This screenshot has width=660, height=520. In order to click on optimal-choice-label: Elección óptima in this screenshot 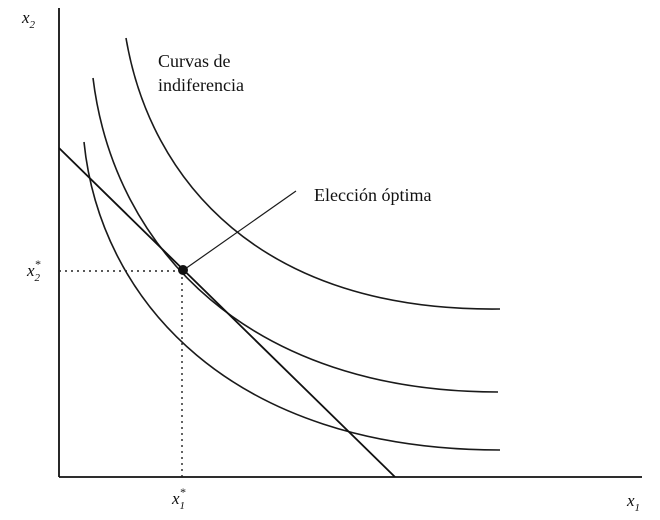, I will do `click(372, 195)`.